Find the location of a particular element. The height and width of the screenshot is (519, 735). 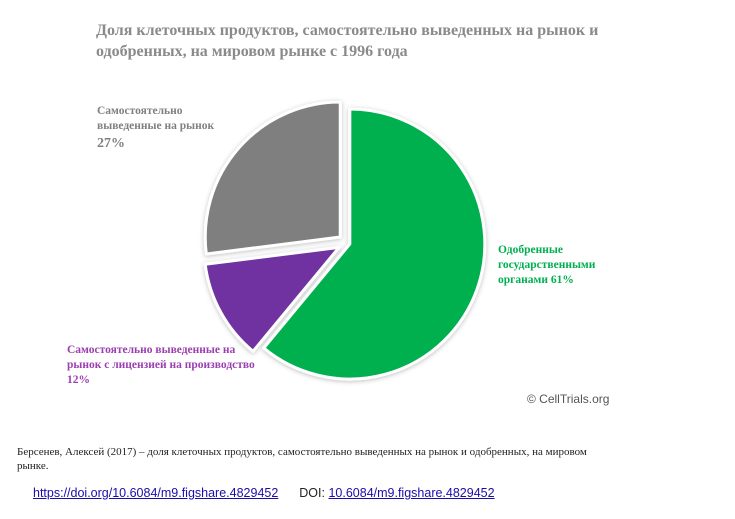

slice-label-self-marketed: Самостоятельно выведенные на рынок 27% is located at coordinates (167, 129).